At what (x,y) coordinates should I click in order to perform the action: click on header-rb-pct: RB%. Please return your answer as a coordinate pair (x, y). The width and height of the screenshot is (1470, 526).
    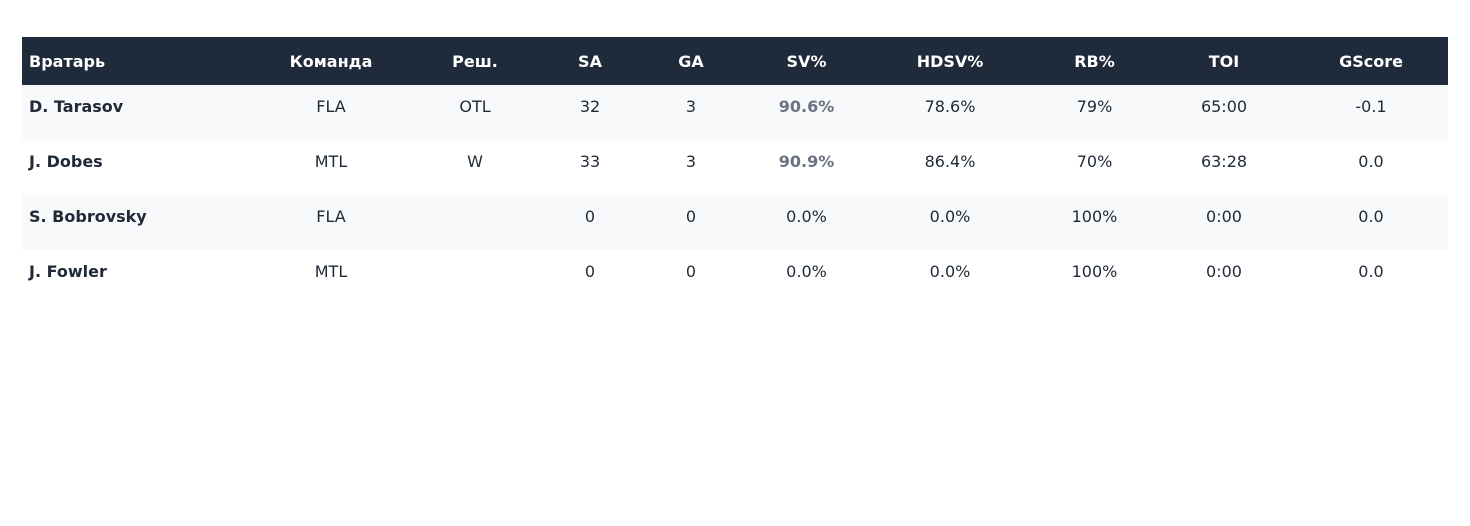
    Looking at the image, I should click on (1094, 61).